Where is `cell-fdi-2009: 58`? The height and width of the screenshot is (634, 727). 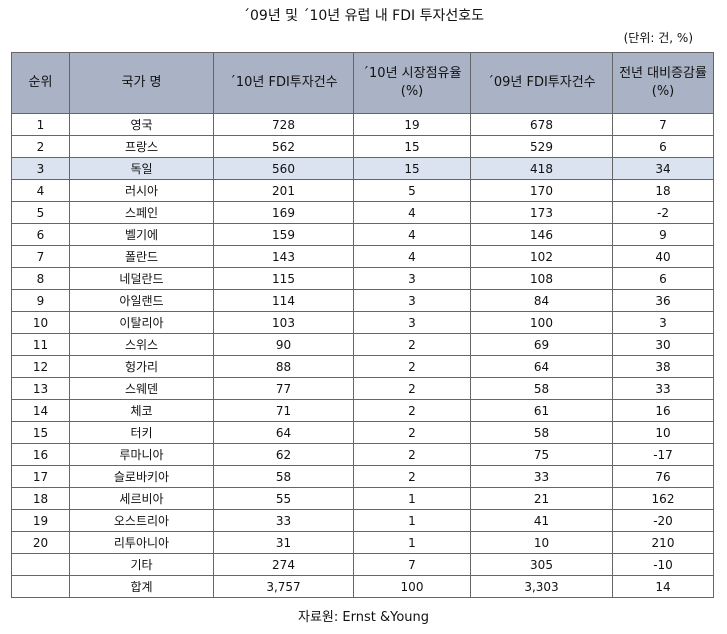 cell-fdi-2009: 58 is located at coordinates (541, 388).